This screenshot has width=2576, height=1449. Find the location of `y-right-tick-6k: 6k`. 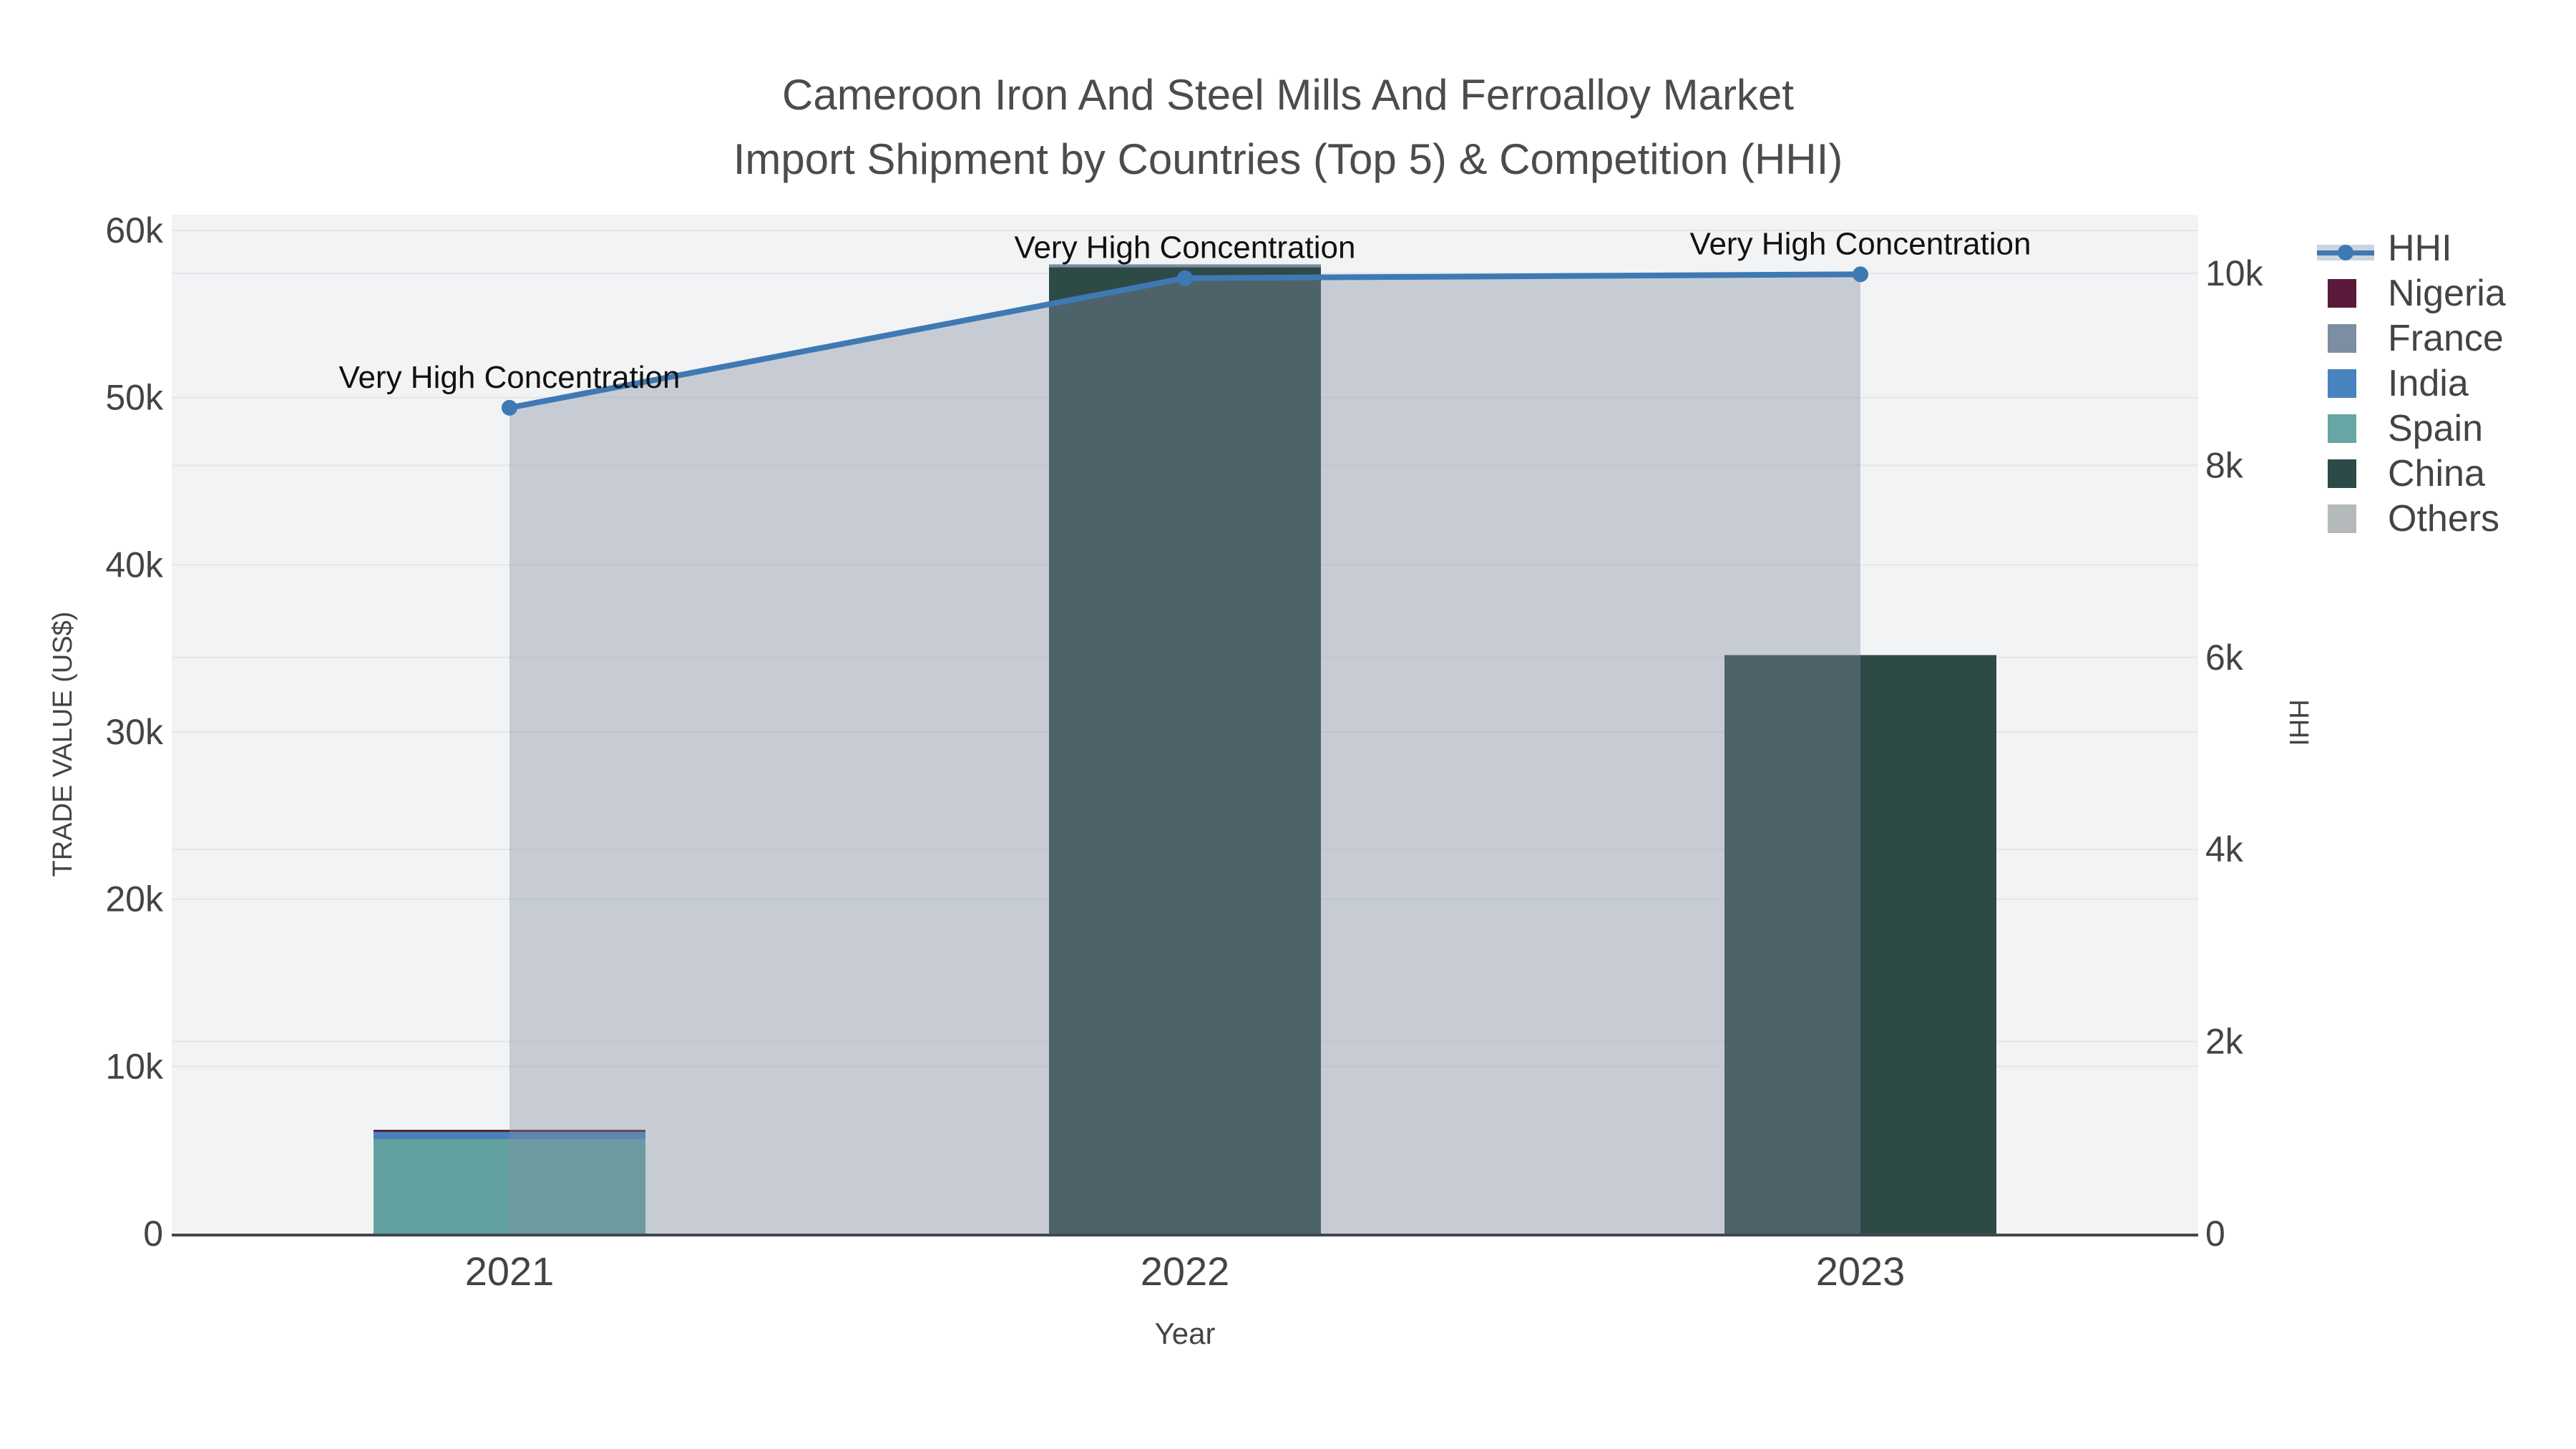

y-right-tick-6k: 6k is located at coordinates (2224, 658).